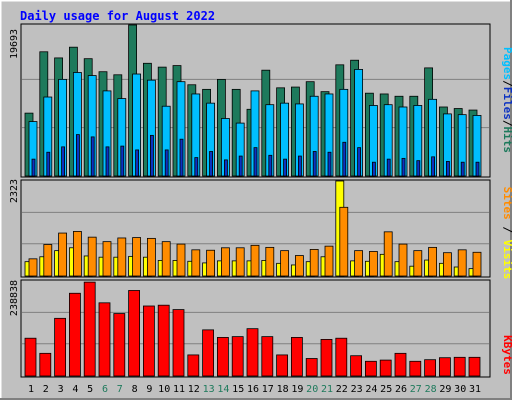 The image size is (512, 400). I want to click on visits-legend: Sites / Visits, so click(506, 233).